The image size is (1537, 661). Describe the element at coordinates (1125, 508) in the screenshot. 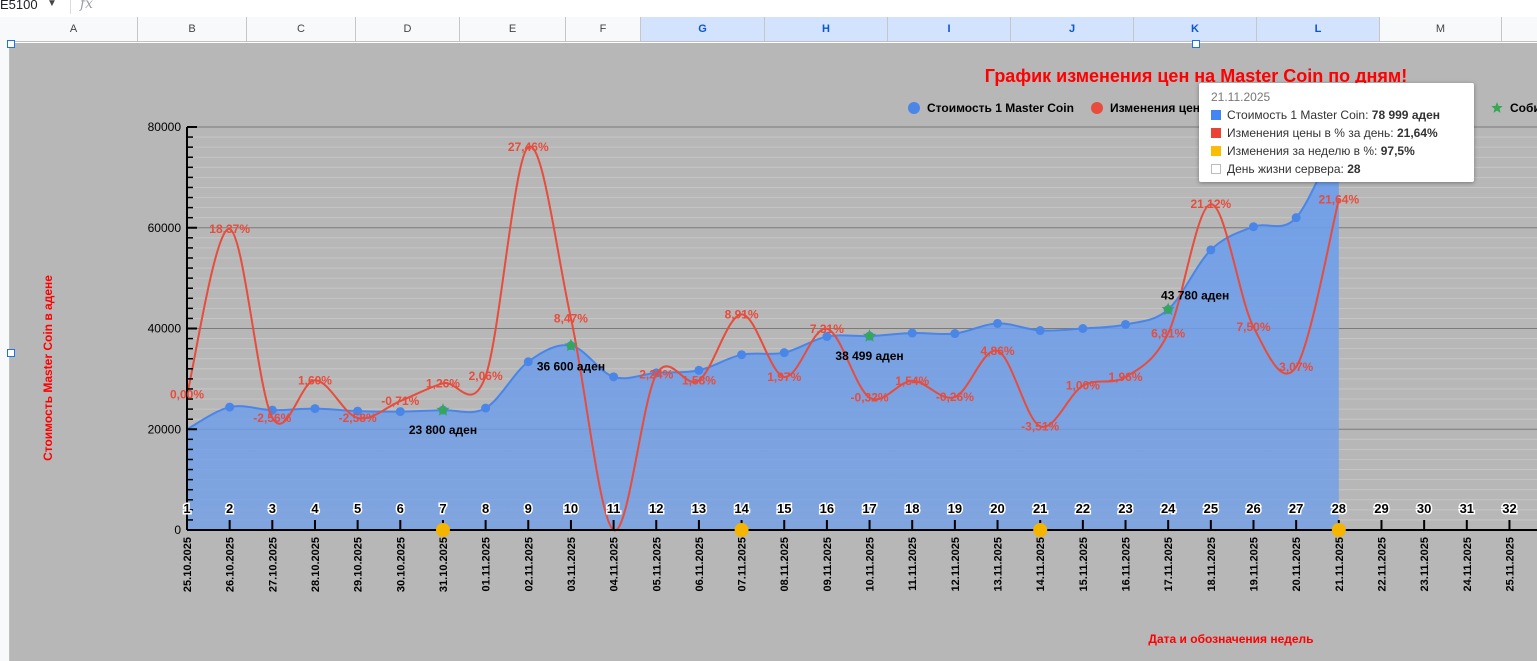

I see `day-number-label: 23` at that location.